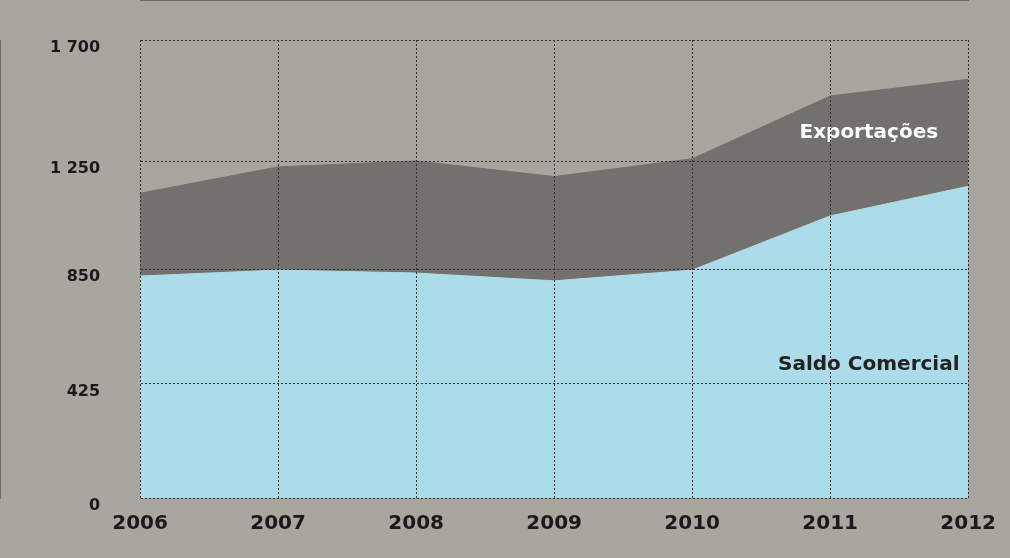 The image size is (1010, 558). I want to click on y-tick-label: 1 250, so click(75, 168).